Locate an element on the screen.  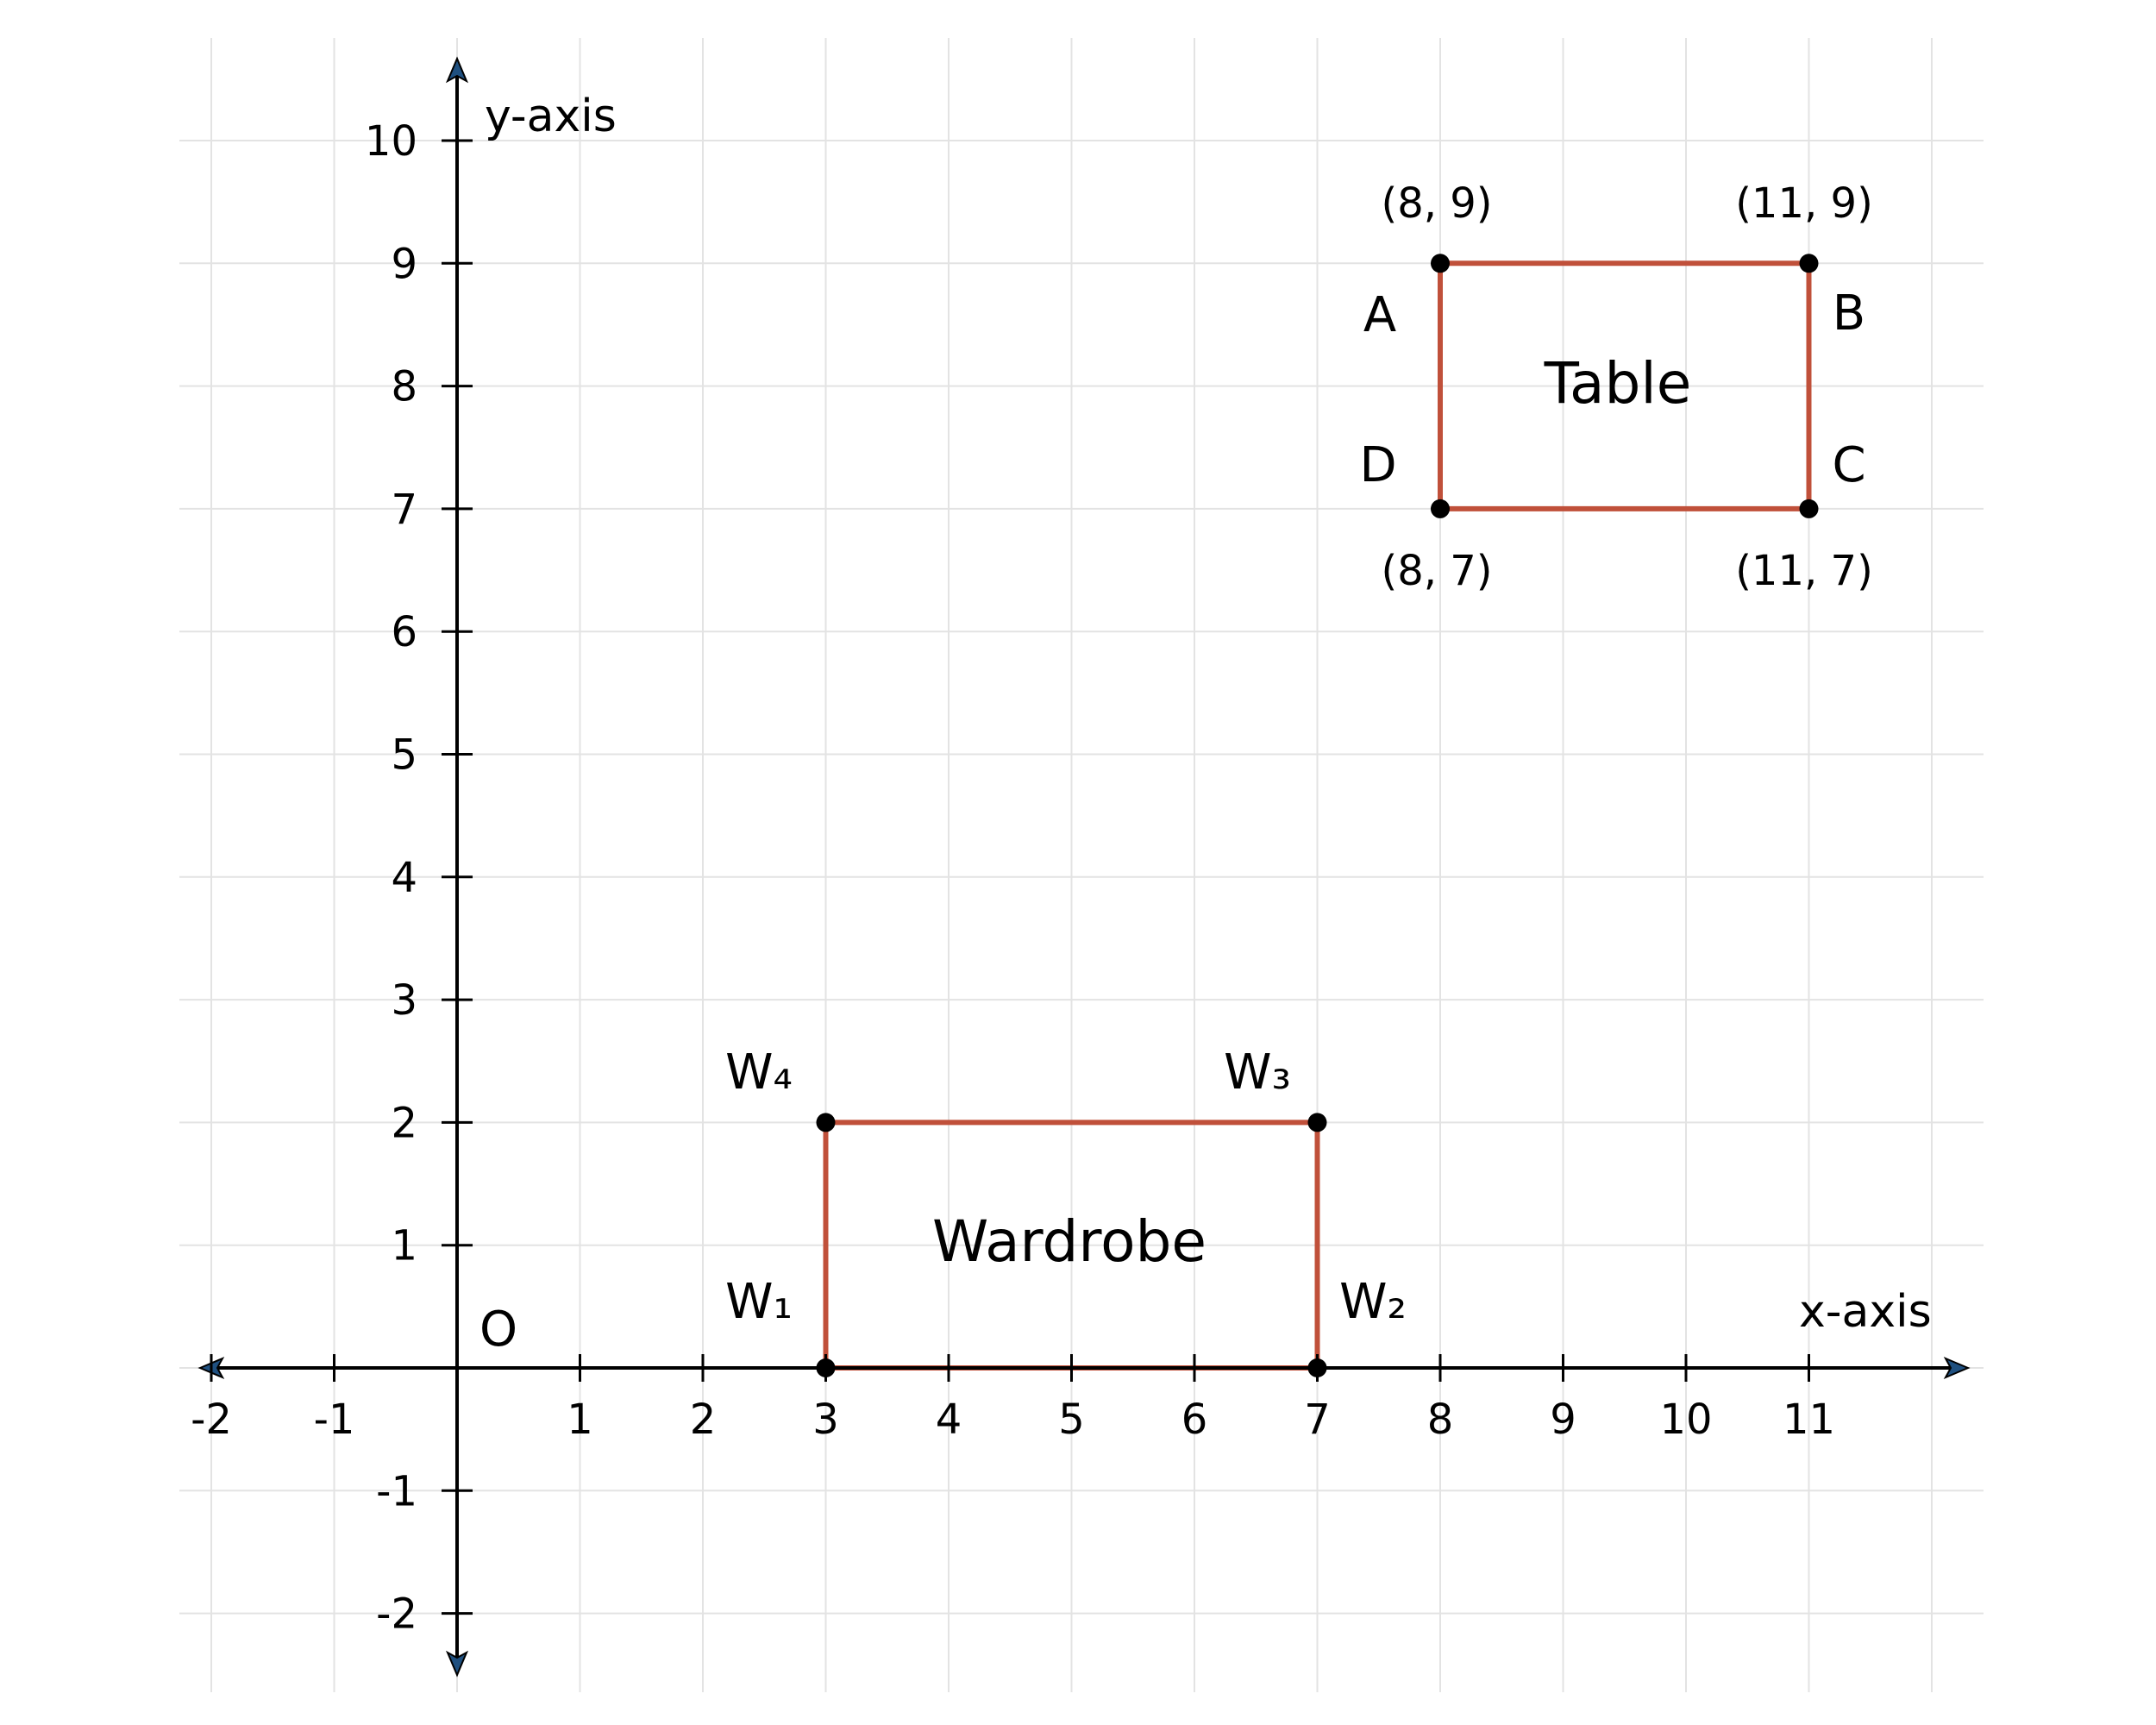
y-tick-label: 7 is located at coordinates (404, 510).